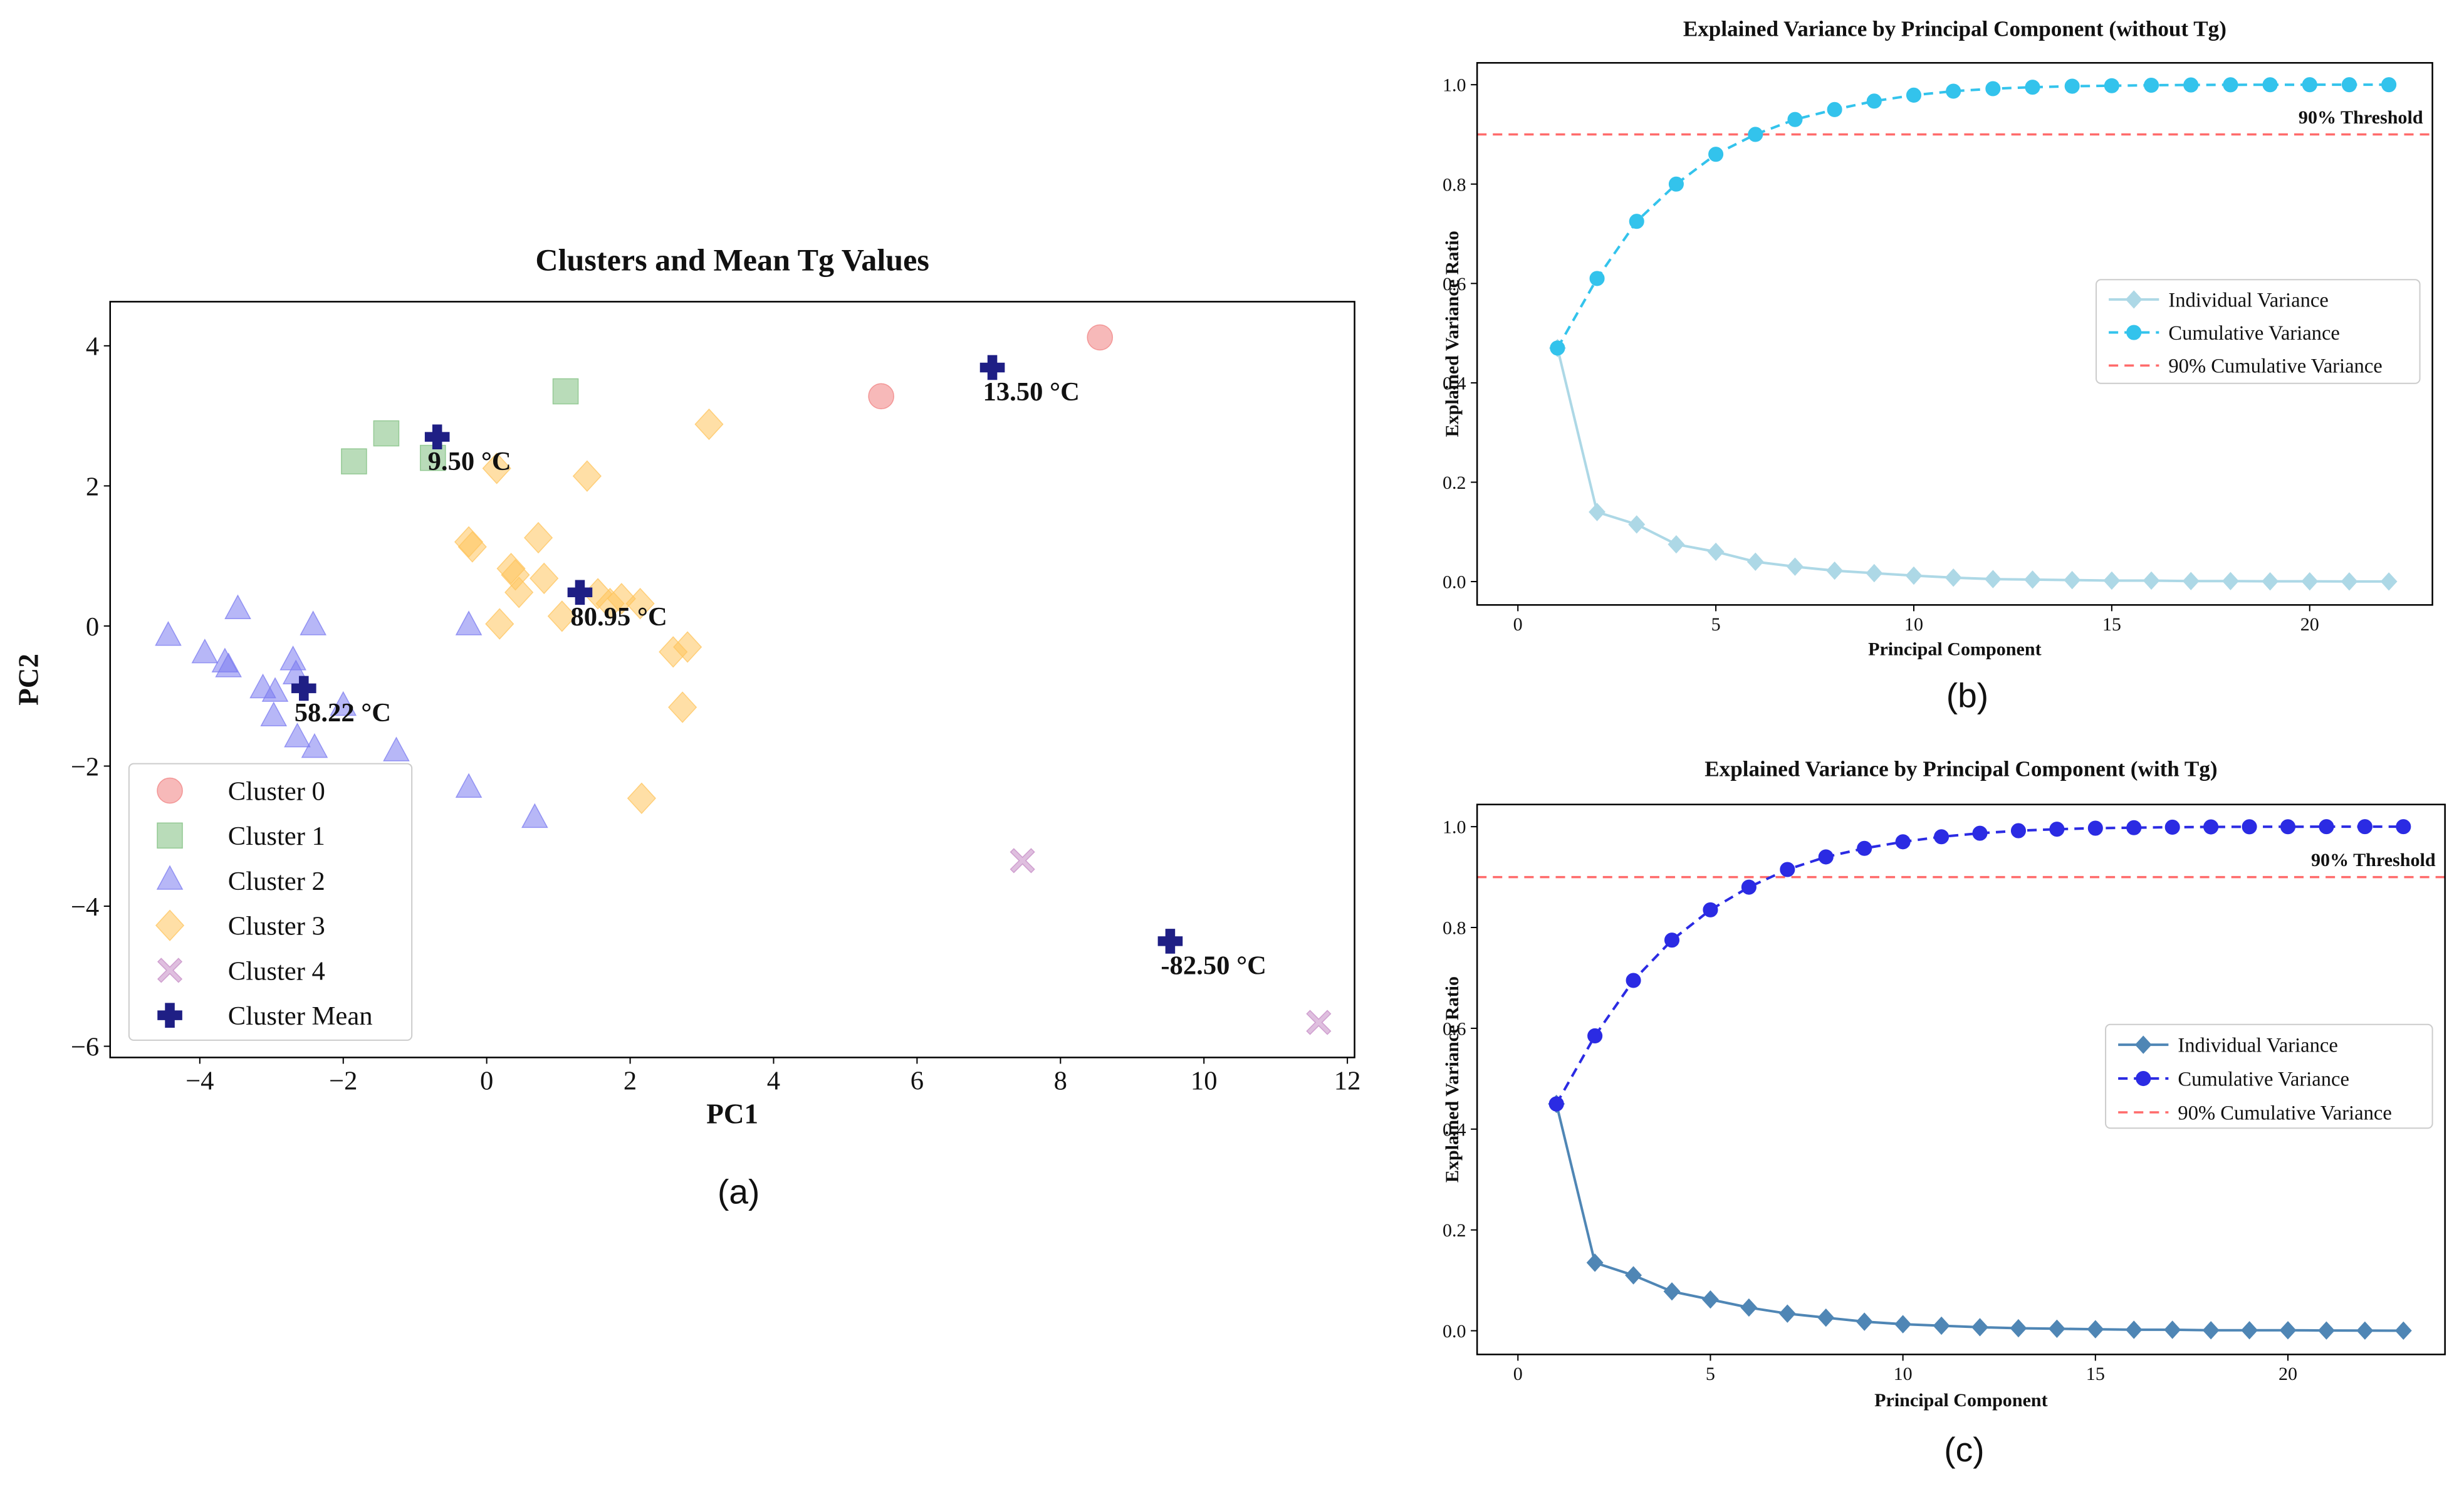 This screenshot has width=2464, height=1499. What do you see at coordinates (1455, 1331) in the screenshot?
I see `y-tick-label: 0.0` at bounding box center [1455, 1331].